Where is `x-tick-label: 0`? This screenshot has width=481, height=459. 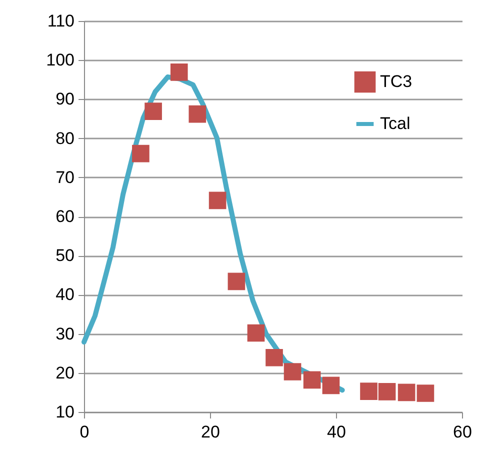
x-tick-label: 0 is located at coordinates (85, 432).